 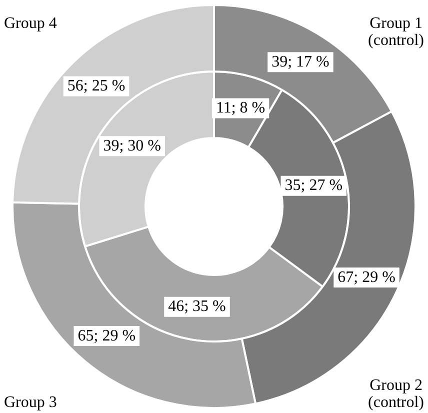 I want to click on data-label: 39; 30 %, so click(x=132, y=145).